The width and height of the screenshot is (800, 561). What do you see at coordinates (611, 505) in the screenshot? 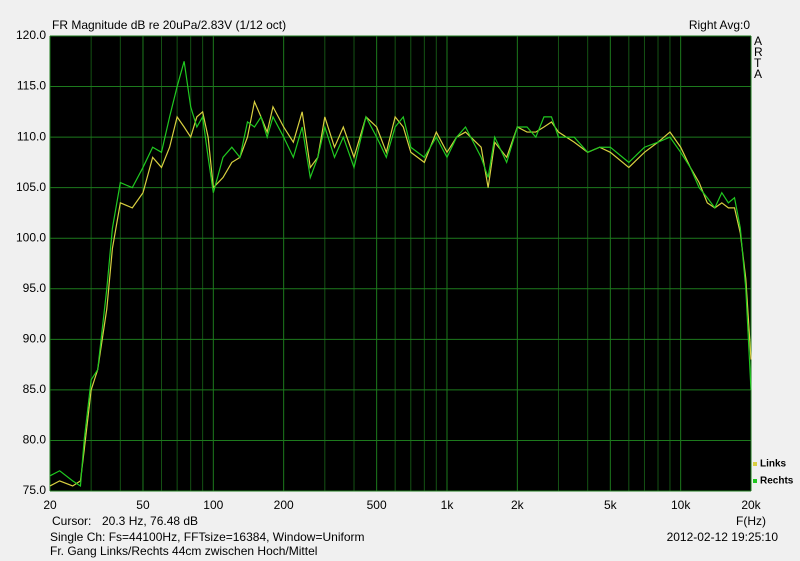
I see `x-tick-label: 5k` at bounding box center [611, 505].